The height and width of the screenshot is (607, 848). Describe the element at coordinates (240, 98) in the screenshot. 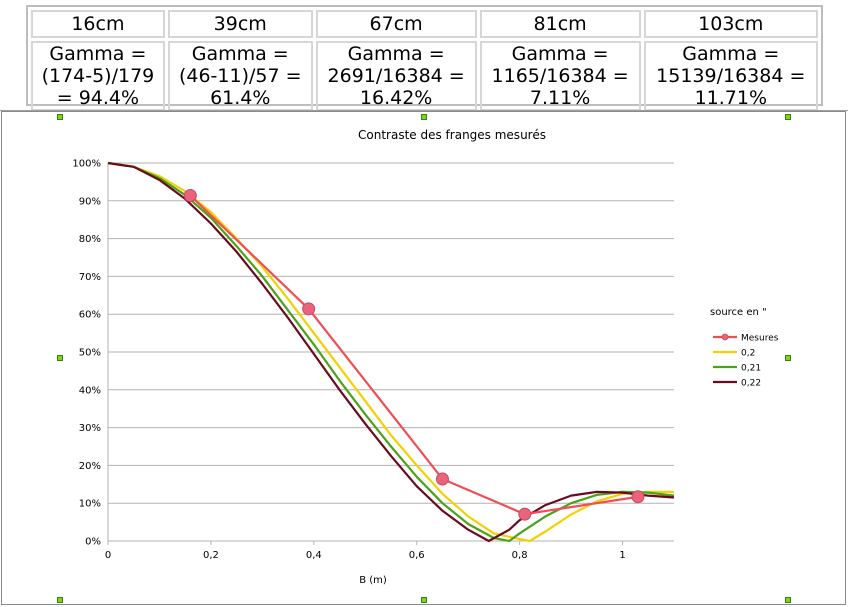

I see `cell-line: 61.4%` at that location.